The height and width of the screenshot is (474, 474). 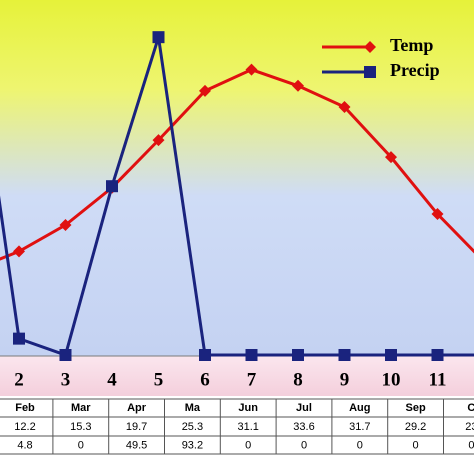 I want to click on legend-label: Precip, so click(x=415, y=70).